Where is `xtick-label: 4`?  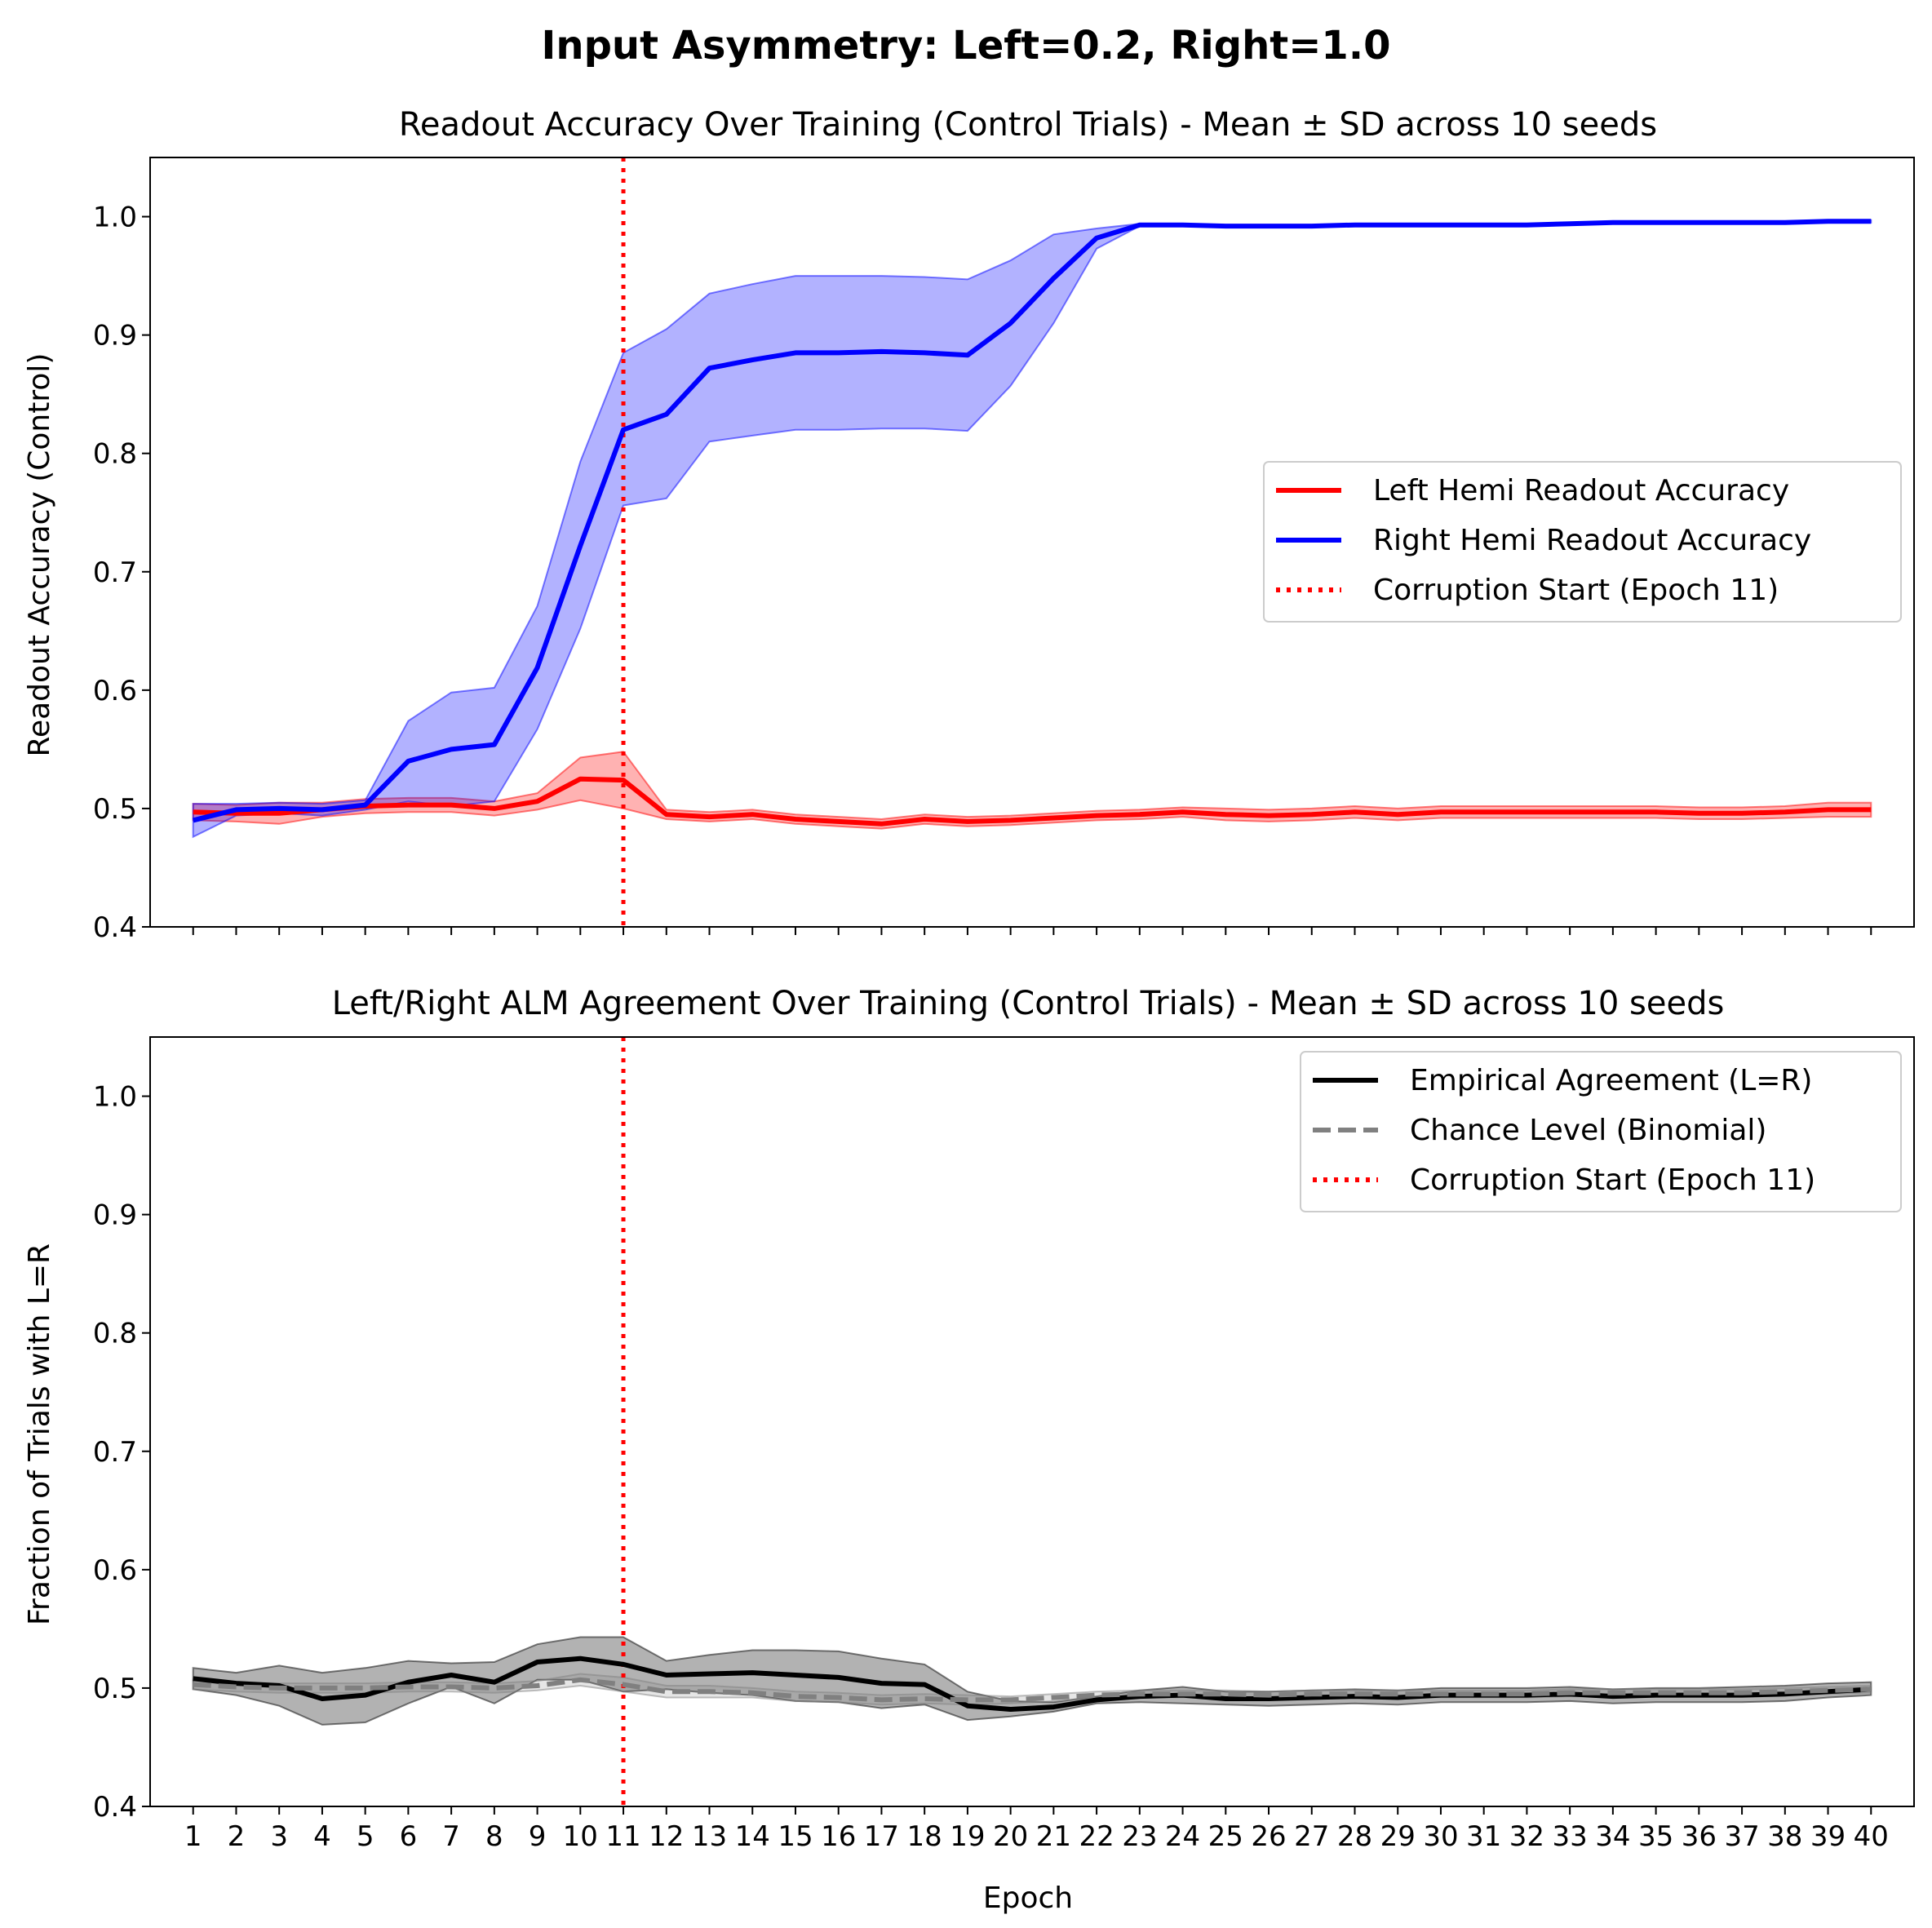
xtick-label: 4 is located at coordinates (322, 1836).